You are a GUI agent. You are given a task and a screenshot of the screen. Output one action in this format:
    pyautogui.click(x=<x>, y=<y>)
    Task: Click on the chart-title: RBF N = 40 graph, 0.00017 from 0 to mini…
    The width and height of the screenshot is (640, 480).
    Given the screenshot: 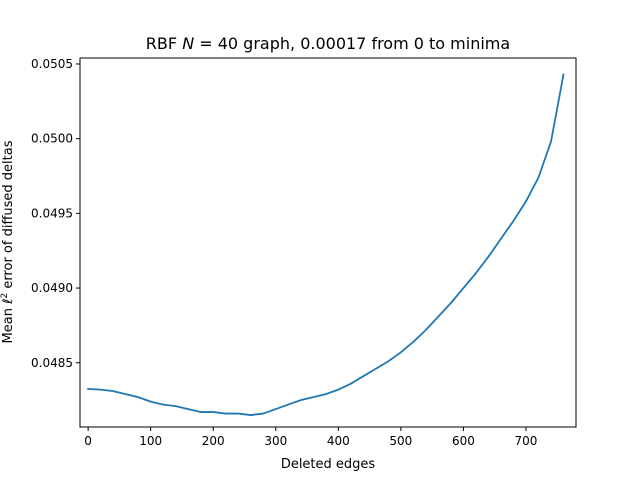 What is the action you would take?
    pyautogui.click(x=328, y=43)
    